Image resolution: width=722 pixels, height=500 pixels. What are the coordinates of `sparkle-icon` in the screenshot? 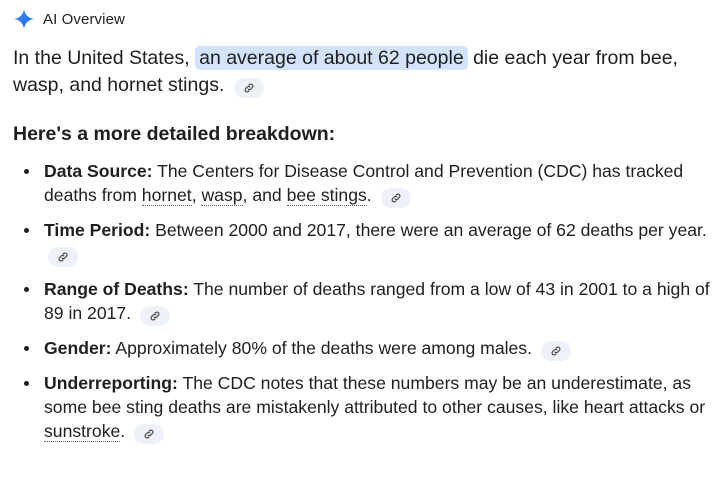 It's located at (24, 19).